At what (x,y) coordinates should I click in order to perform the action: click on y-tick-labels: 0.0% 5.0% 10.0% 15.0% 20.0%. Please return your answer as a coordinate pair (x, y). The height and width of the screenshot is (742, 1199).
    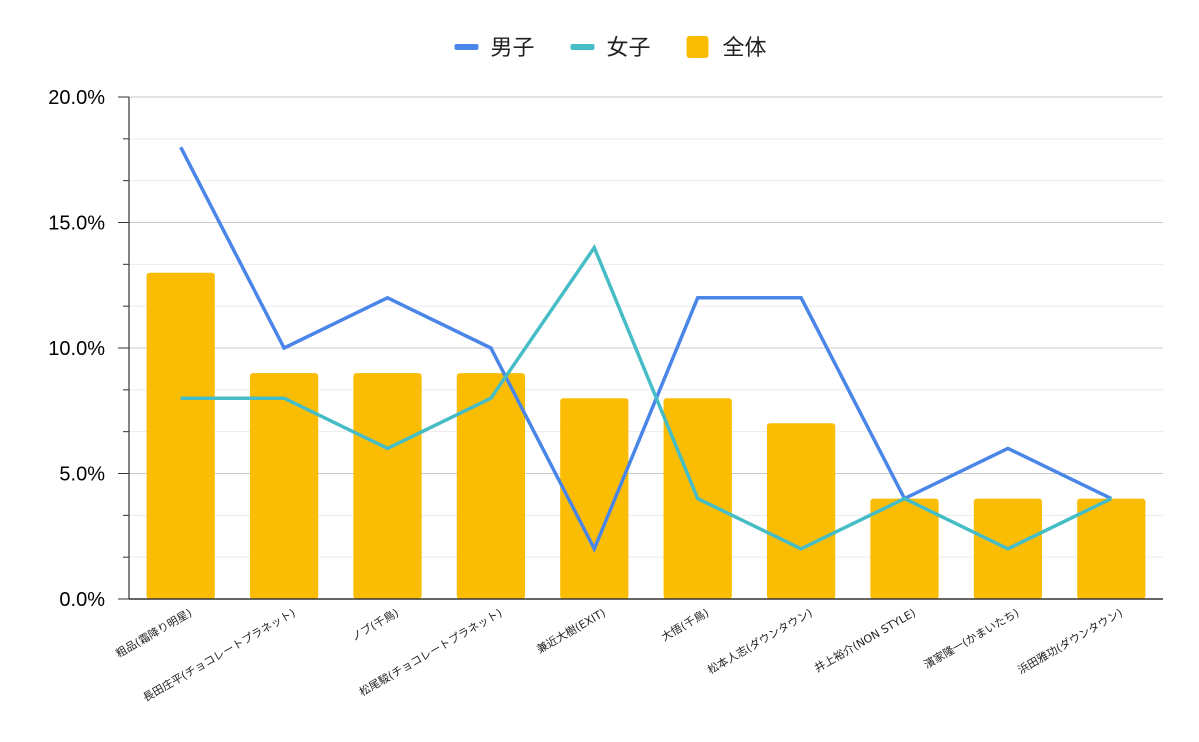
    Looking at the image, I should click on (76, 349).